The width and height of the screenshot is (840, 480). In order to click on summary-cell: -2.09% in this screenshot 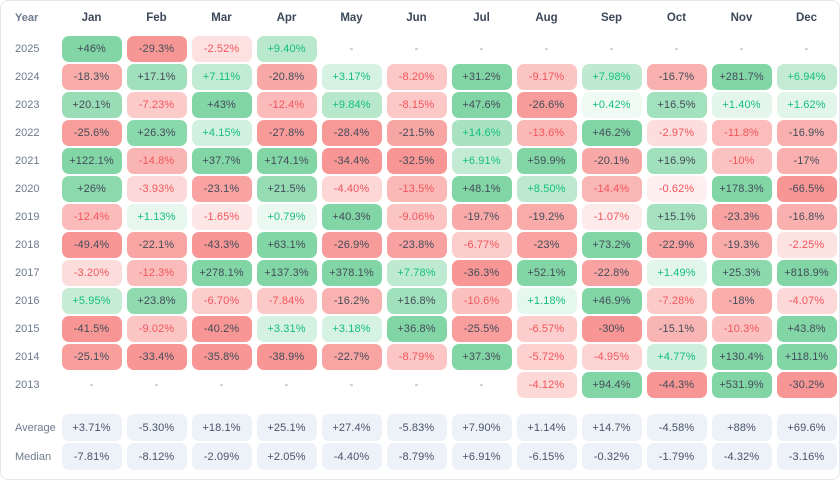, I will do `click(221, 456)`.